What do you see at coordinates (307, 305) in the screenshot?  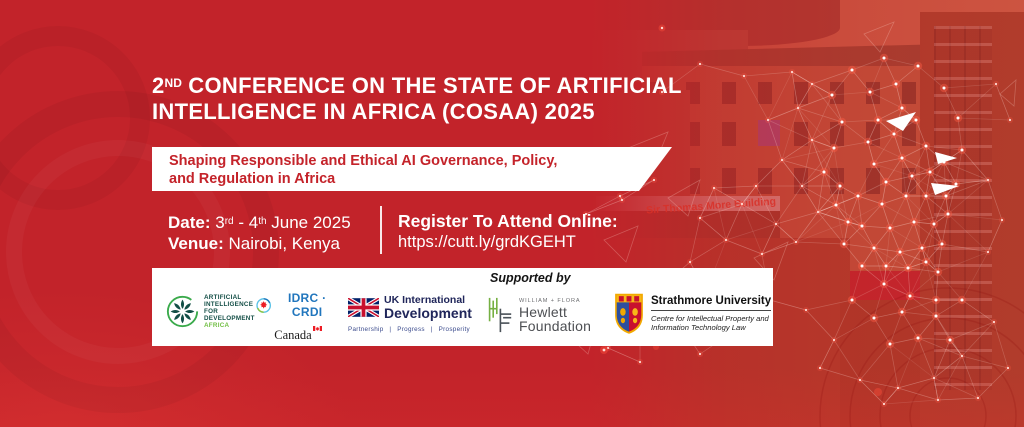 I see `idrc-wordmark: IDRC · CRDI` at bounding box center [307, 305].